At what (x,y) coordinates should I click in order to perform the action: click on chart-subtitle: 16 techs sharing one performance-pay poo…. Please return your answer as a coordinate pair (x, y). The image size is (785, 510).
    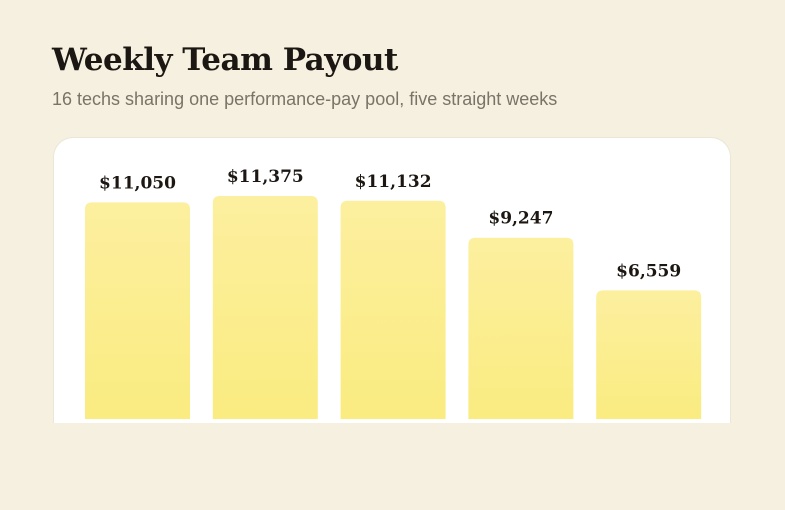
    Looking at the image, I should click on (305, 99).